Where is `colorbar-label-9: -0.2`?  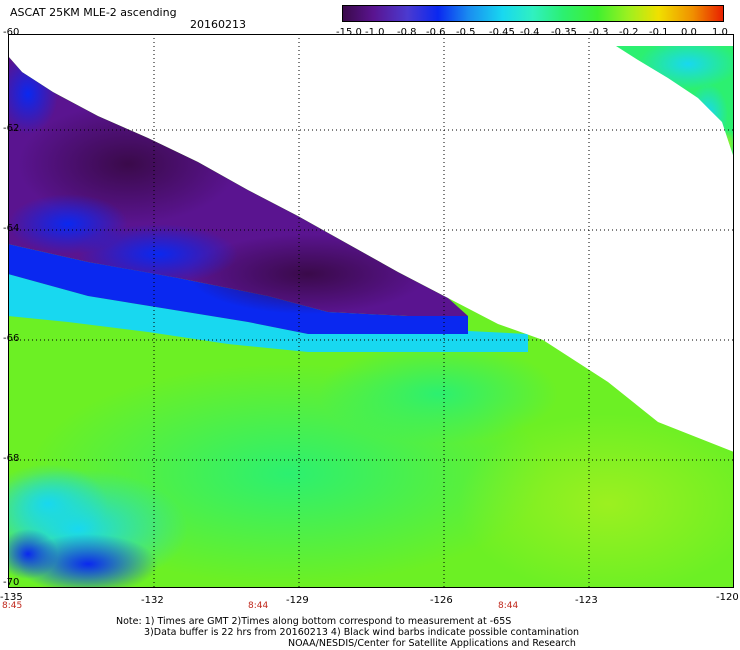
colorbar-label-9: -0.2 is located at coordinates (629, 32).